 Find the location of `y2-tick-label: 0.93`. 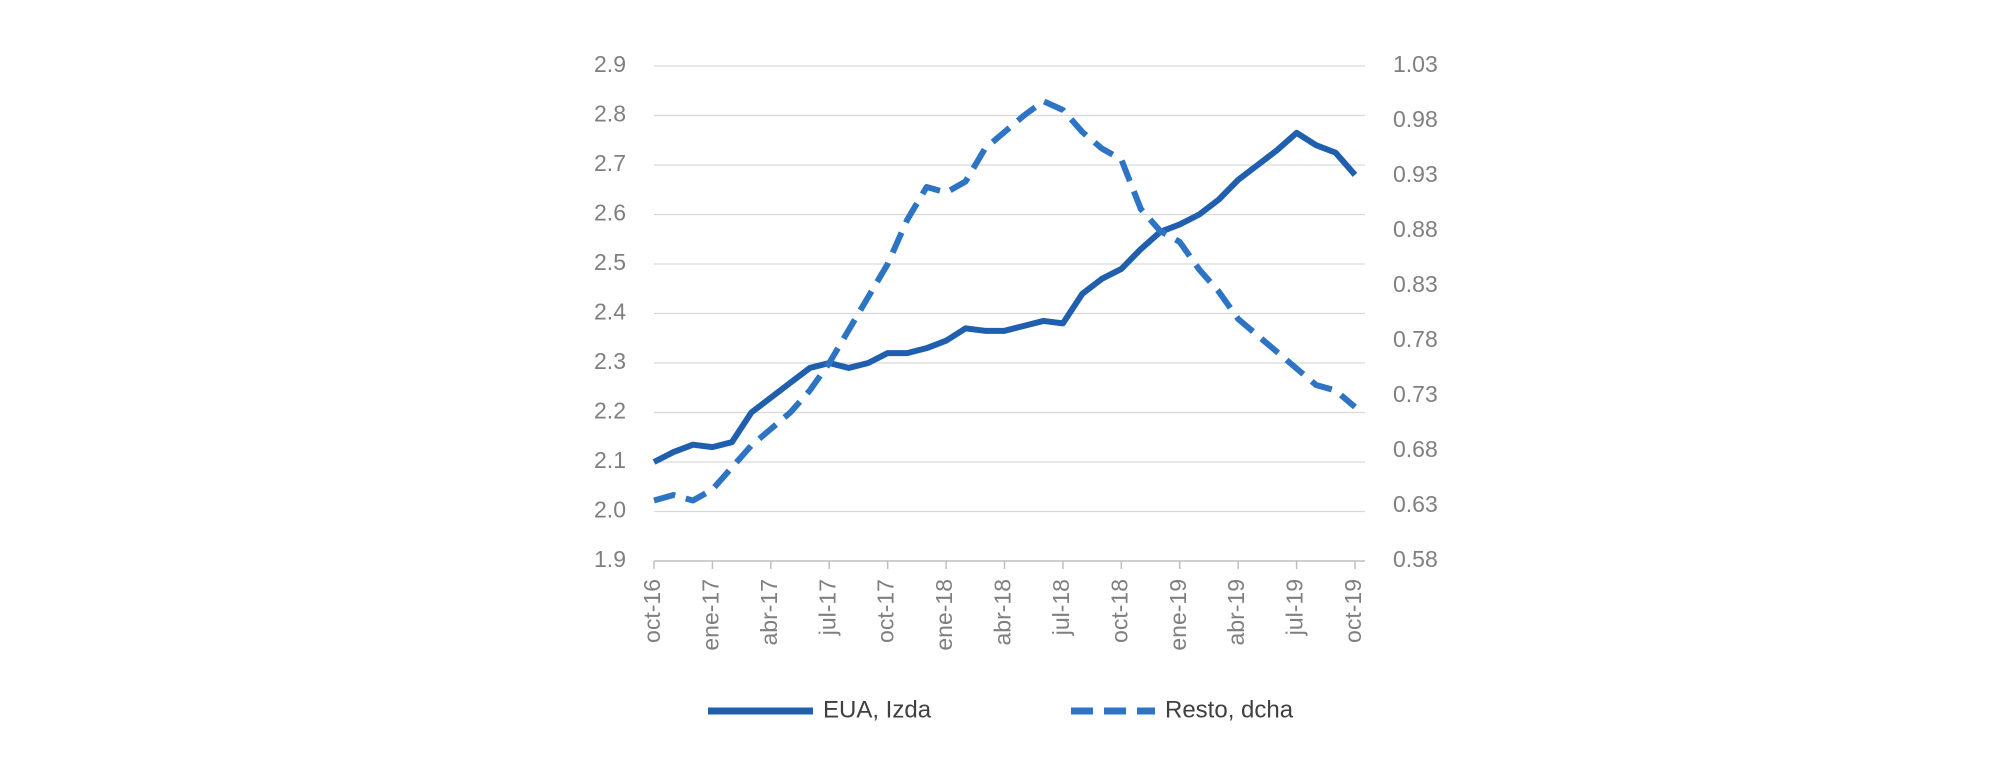

y2-tick-label: 0.93 is located at coordinates (1415, 174).